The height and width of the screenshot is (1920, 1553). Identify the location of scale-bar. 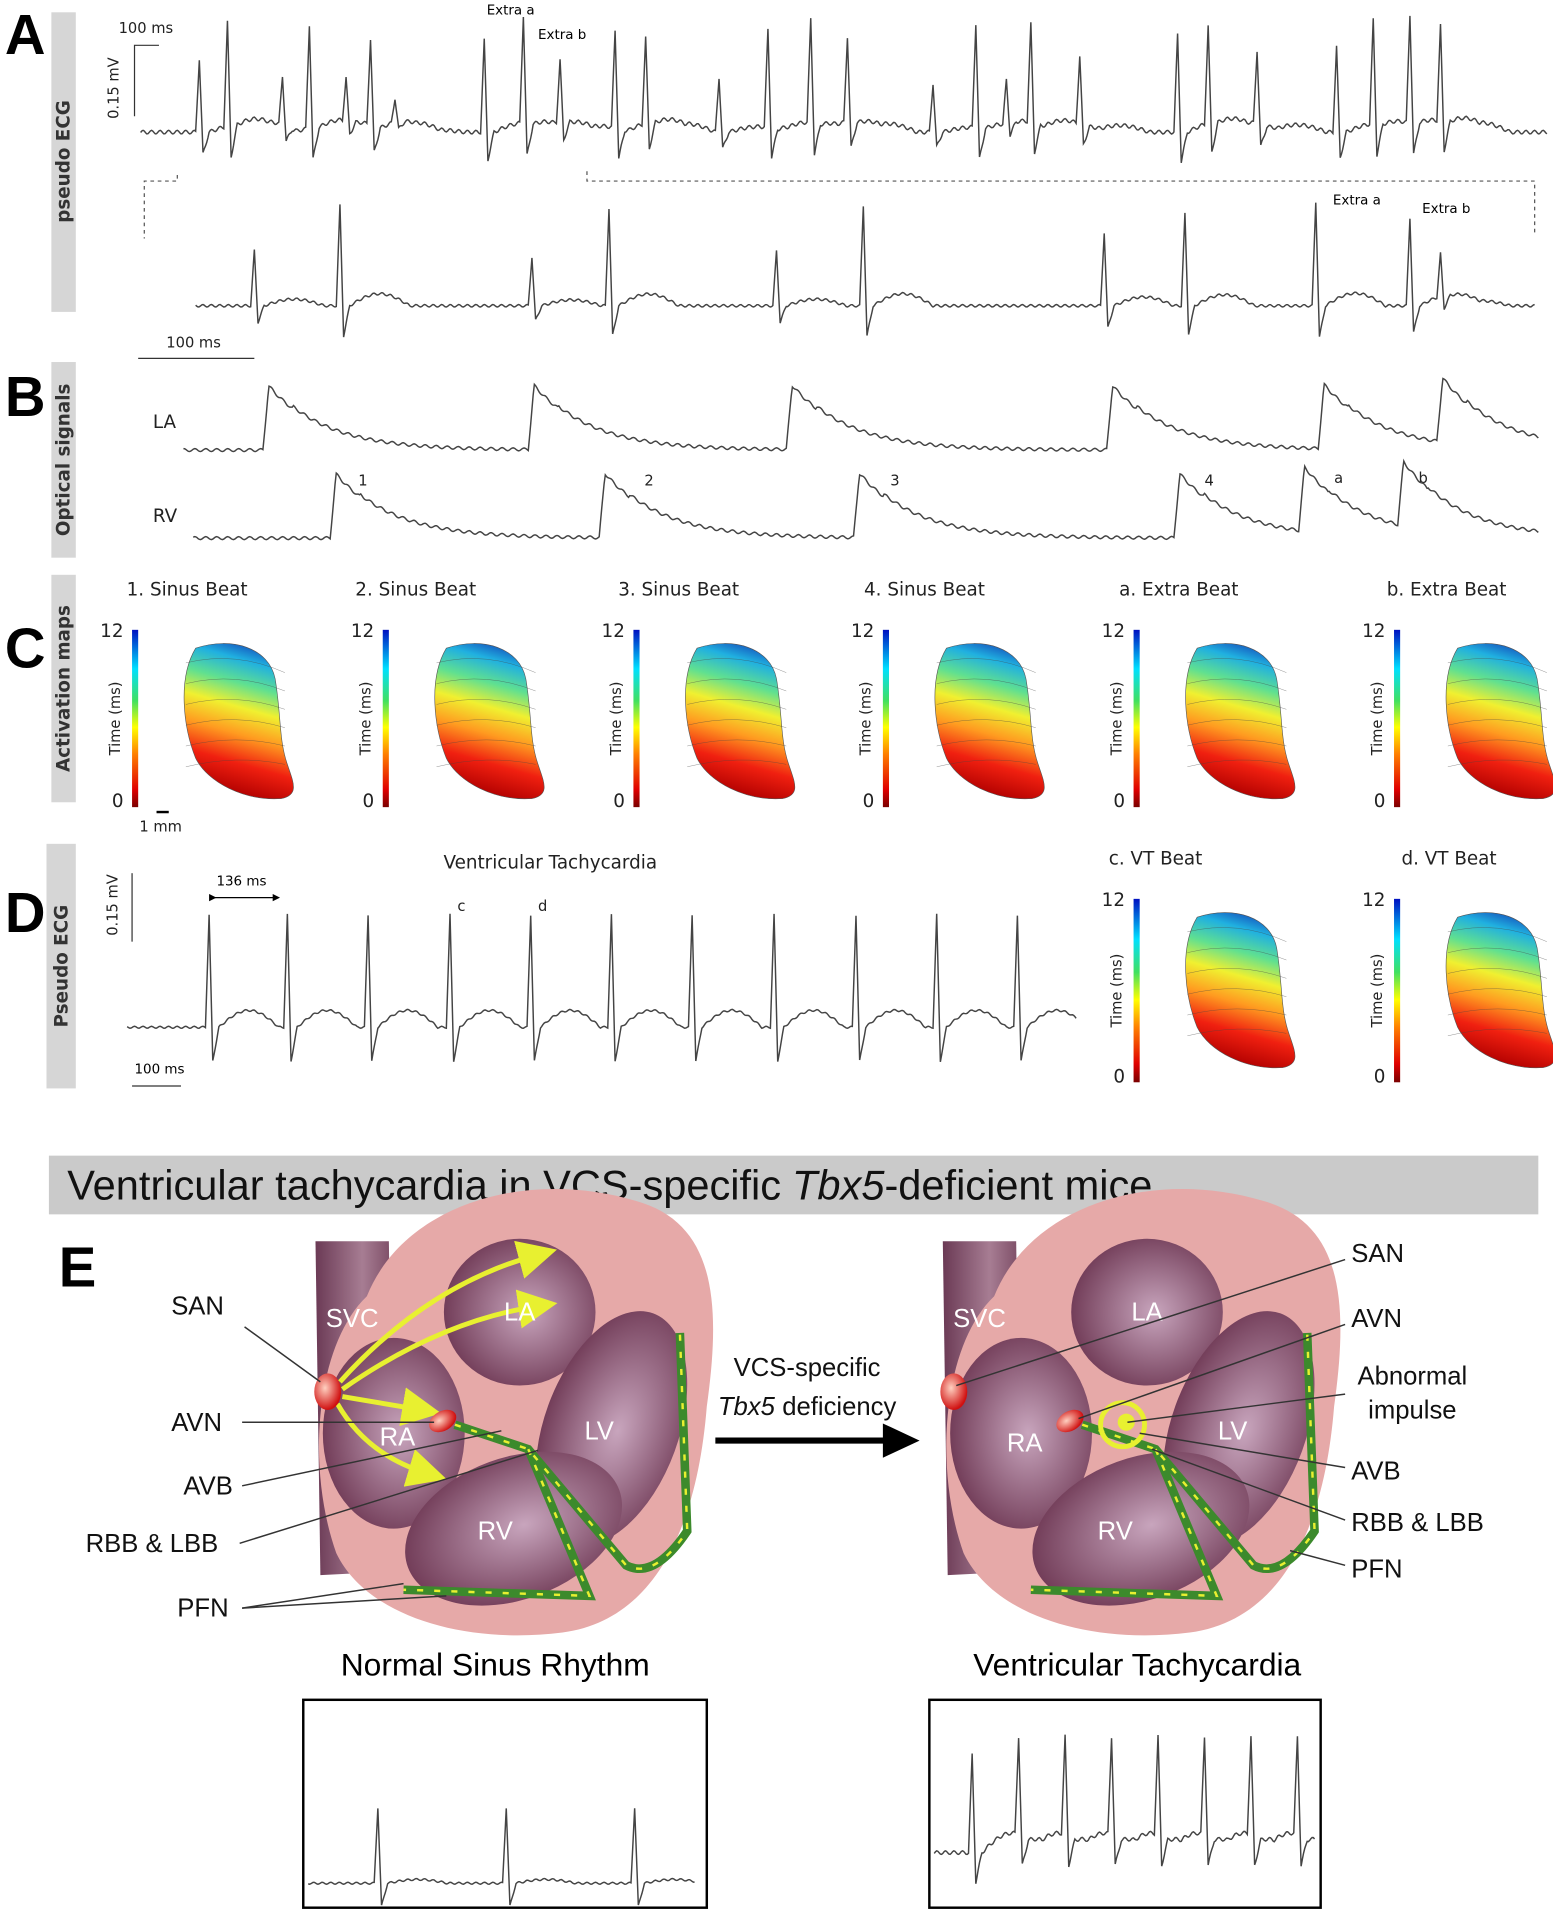
(146, 80).